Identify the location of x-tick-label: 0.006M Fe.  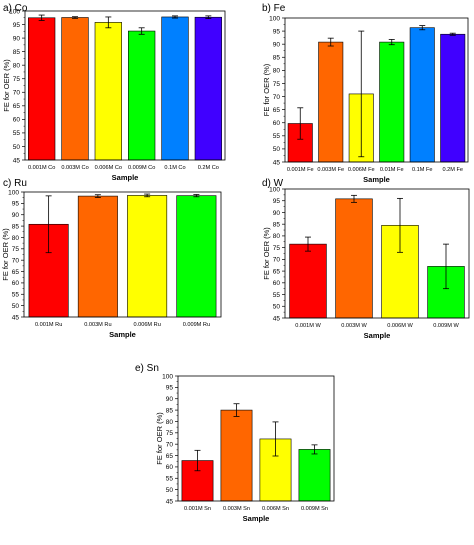
(361, 170).